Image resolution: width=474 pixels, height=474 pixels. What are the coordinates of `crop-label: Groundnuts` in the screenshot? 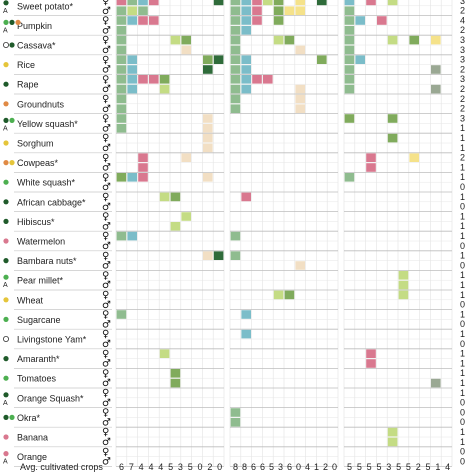 It's located at (41, 104).